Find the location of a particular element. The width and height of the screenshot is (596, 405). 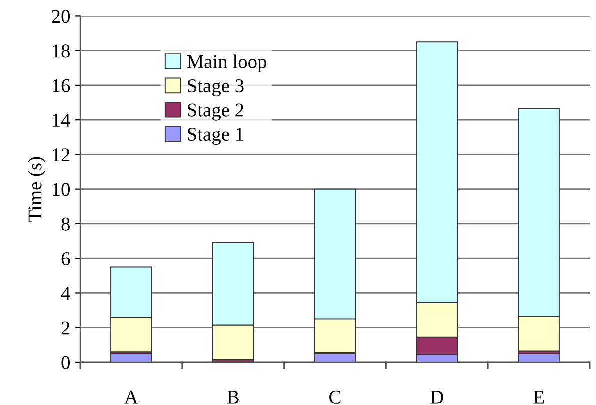

y-tick-label: 20 is located at coordinates (61, 17).